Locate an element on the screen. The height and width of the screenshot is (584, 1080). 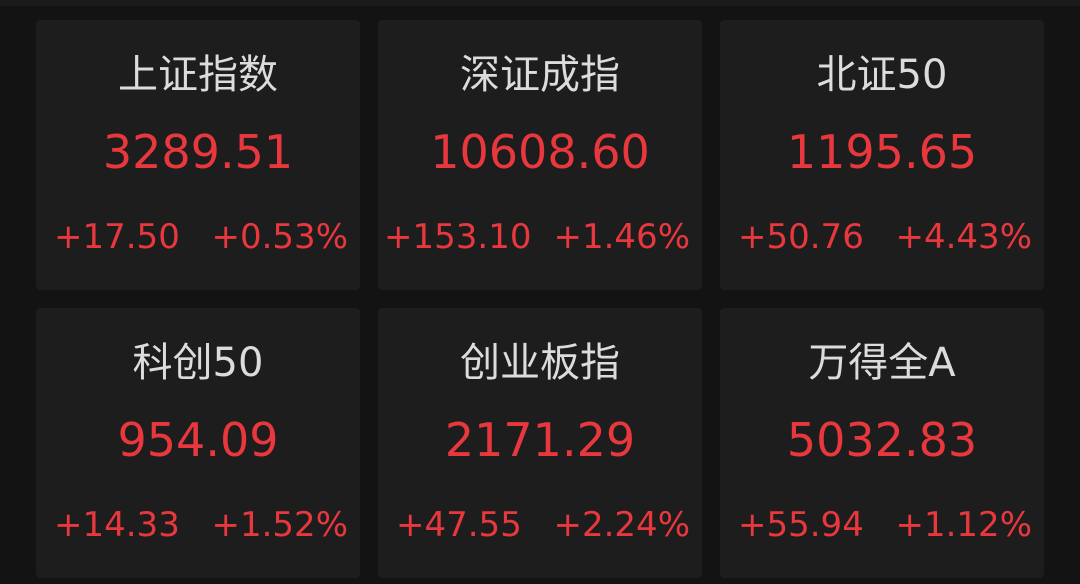
index-card-chinext: 创业板指 2171.29 +47.55 +2.24% is located at coordinates (540, 443).